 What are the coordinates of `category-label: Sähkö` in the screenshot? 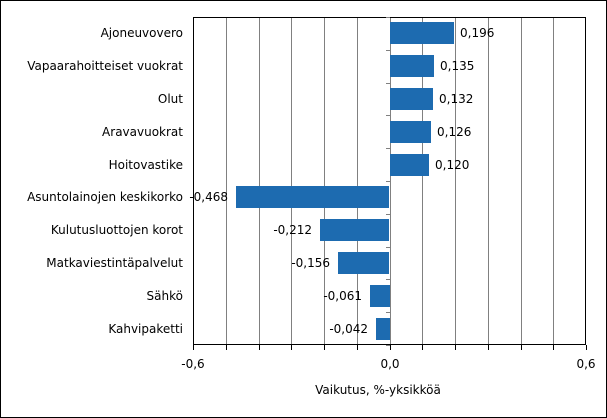 It's located at (164, 296).